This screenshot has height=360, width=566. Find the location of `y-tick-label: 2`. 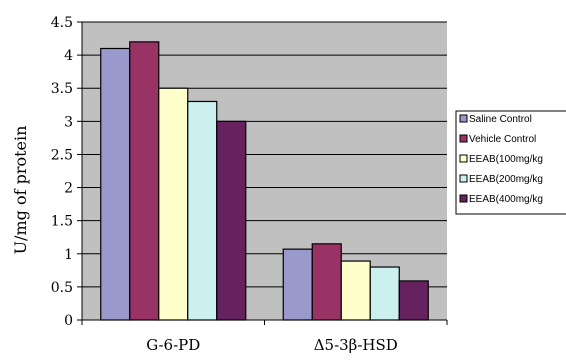

y-tick-label: 2 is located at coordinates (68, 189).